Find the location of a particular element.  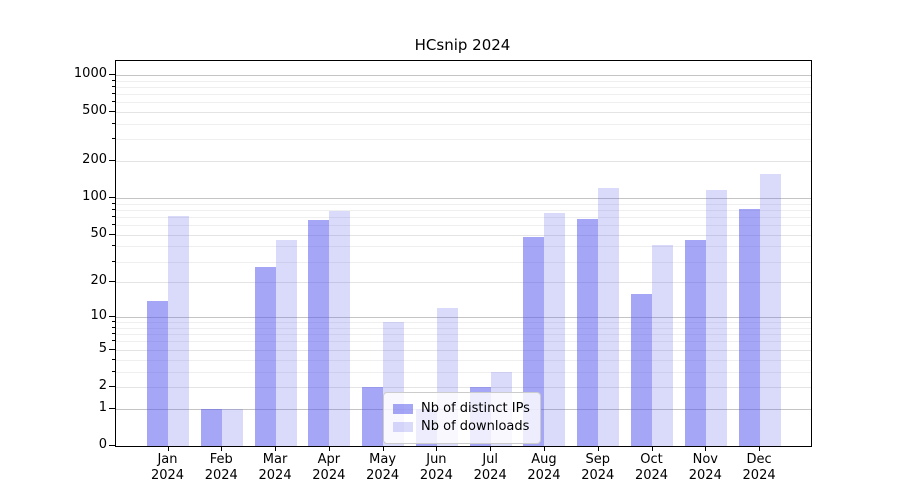

y-tick-label-20: 20 is located at coordinates (98, 281).